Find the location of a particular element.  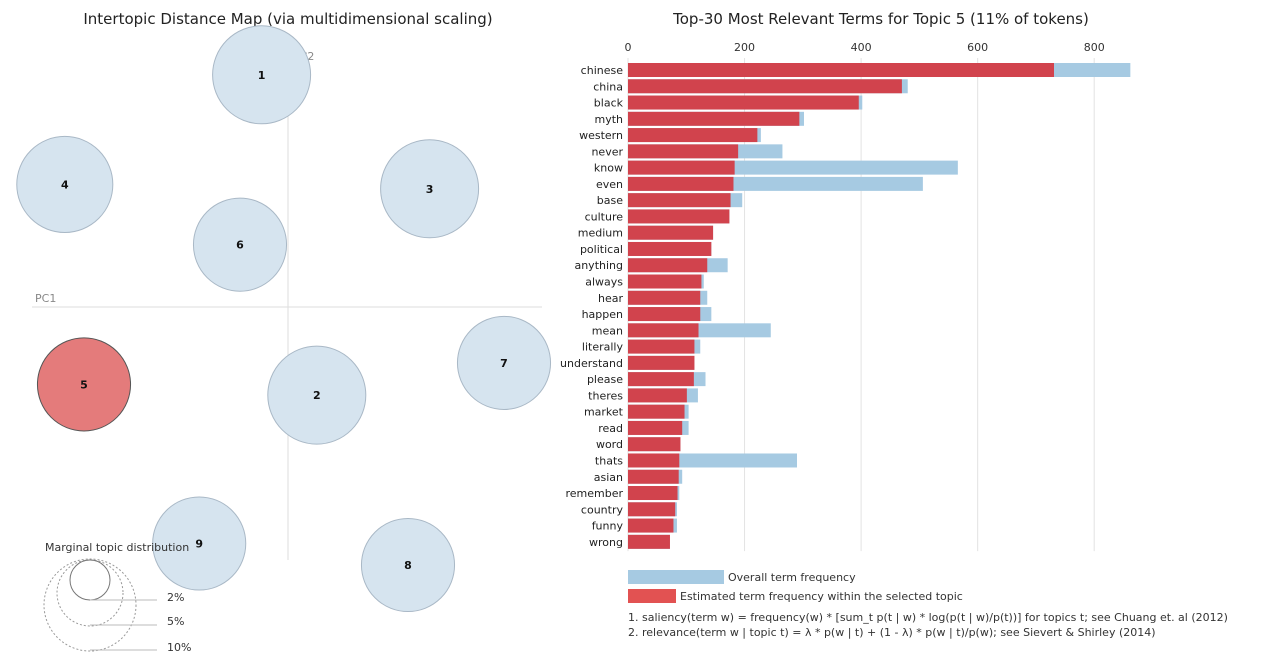

estimated-bar-know is located at coordinates (681, 167).